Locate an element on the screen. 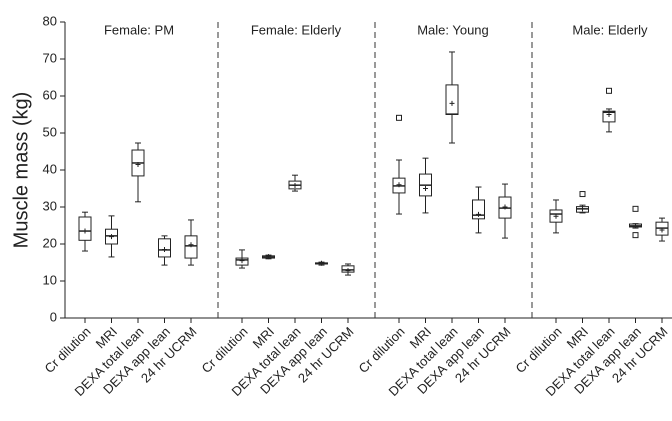 The width and height of the screenshot is (672, 421). y-axis-label: Muscle mass (kg) is located at coordinates (21, 170).